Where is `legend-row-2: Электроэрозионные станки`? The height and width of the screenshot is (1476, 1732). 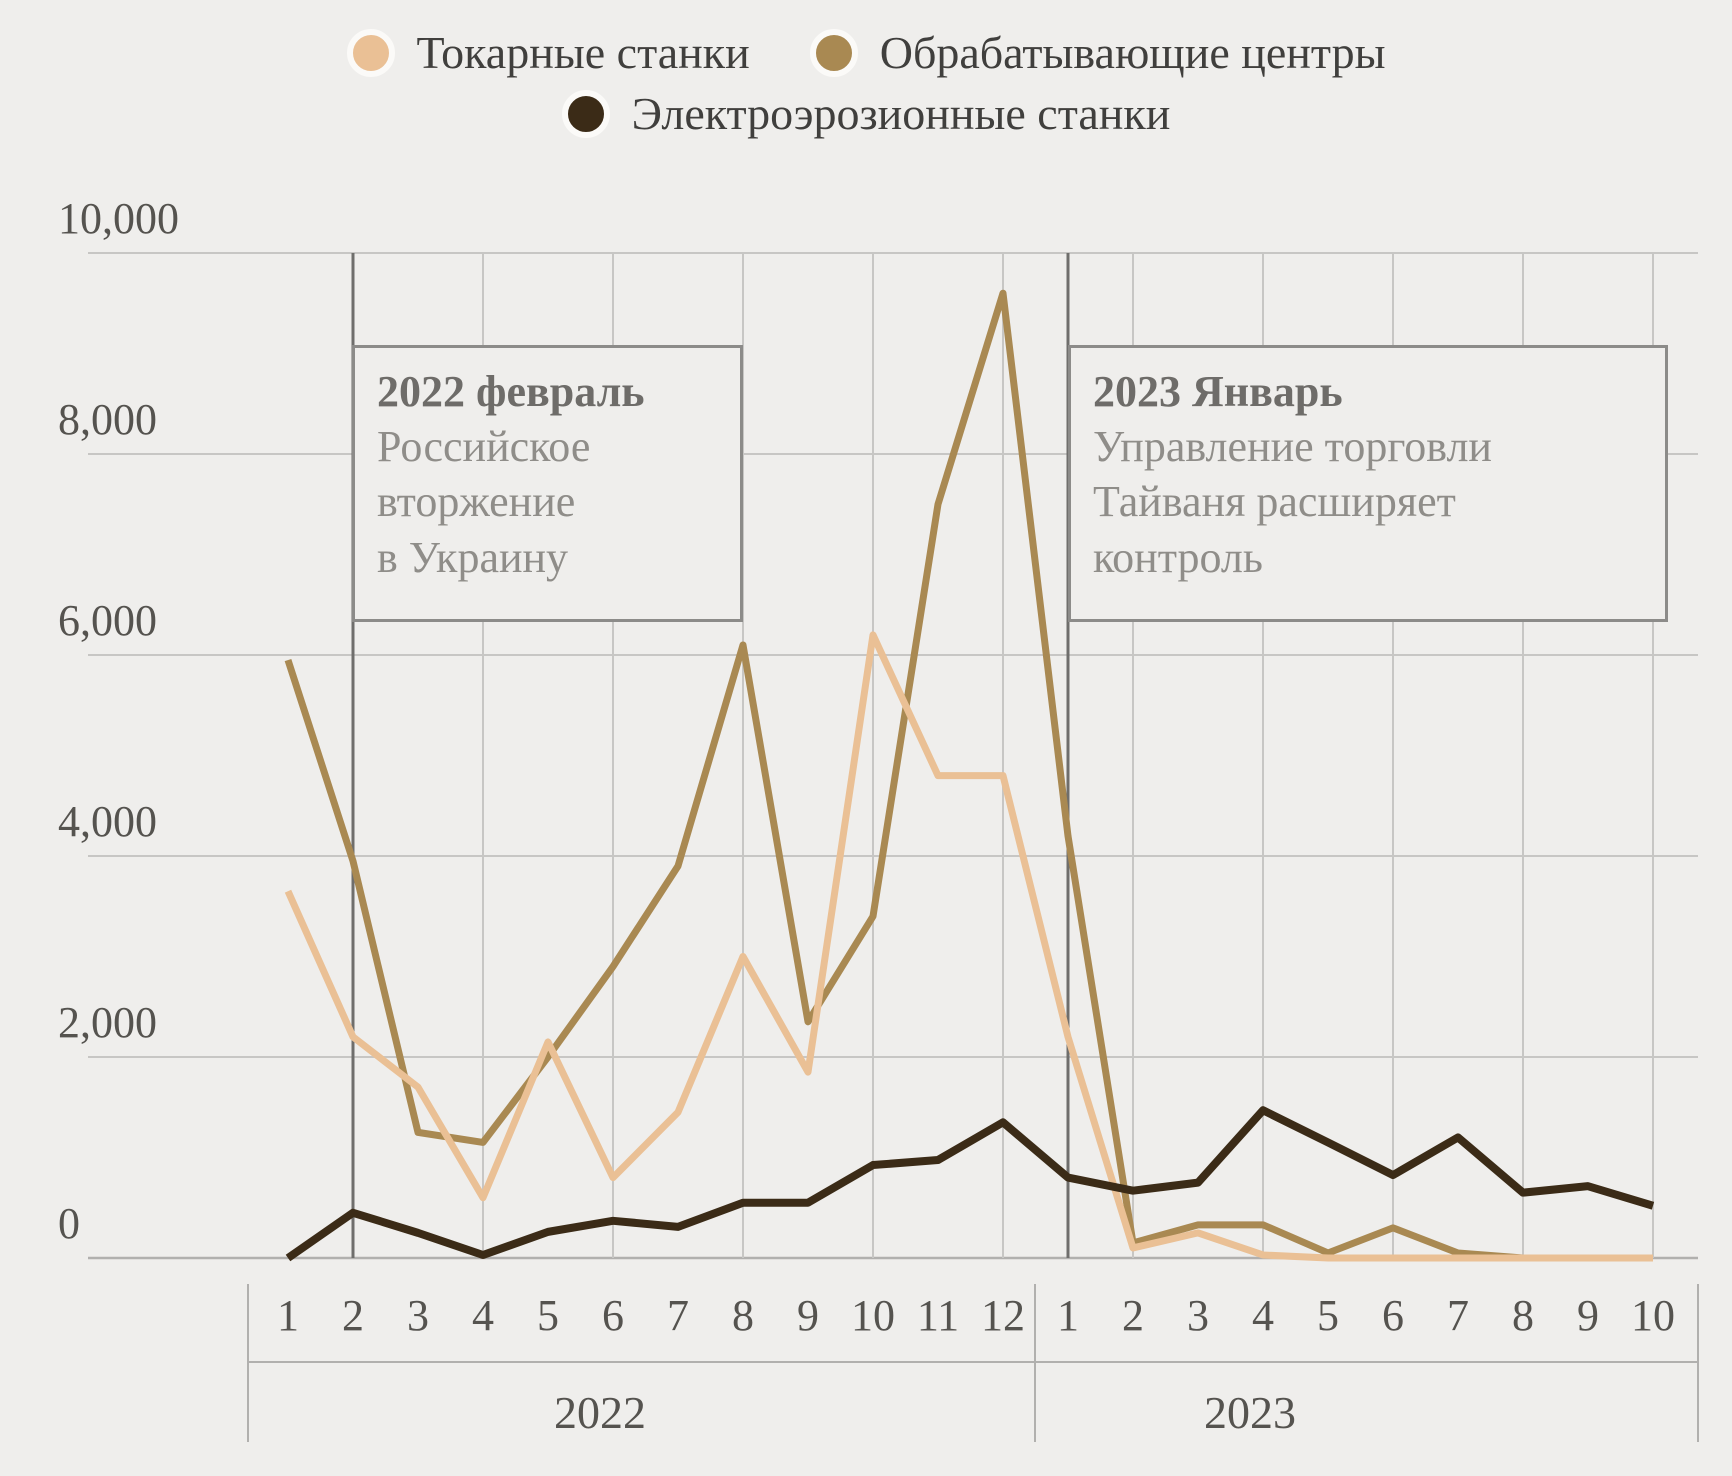
legend-row-2: Электроэрозионные станки is located at coordinates (866, 113).